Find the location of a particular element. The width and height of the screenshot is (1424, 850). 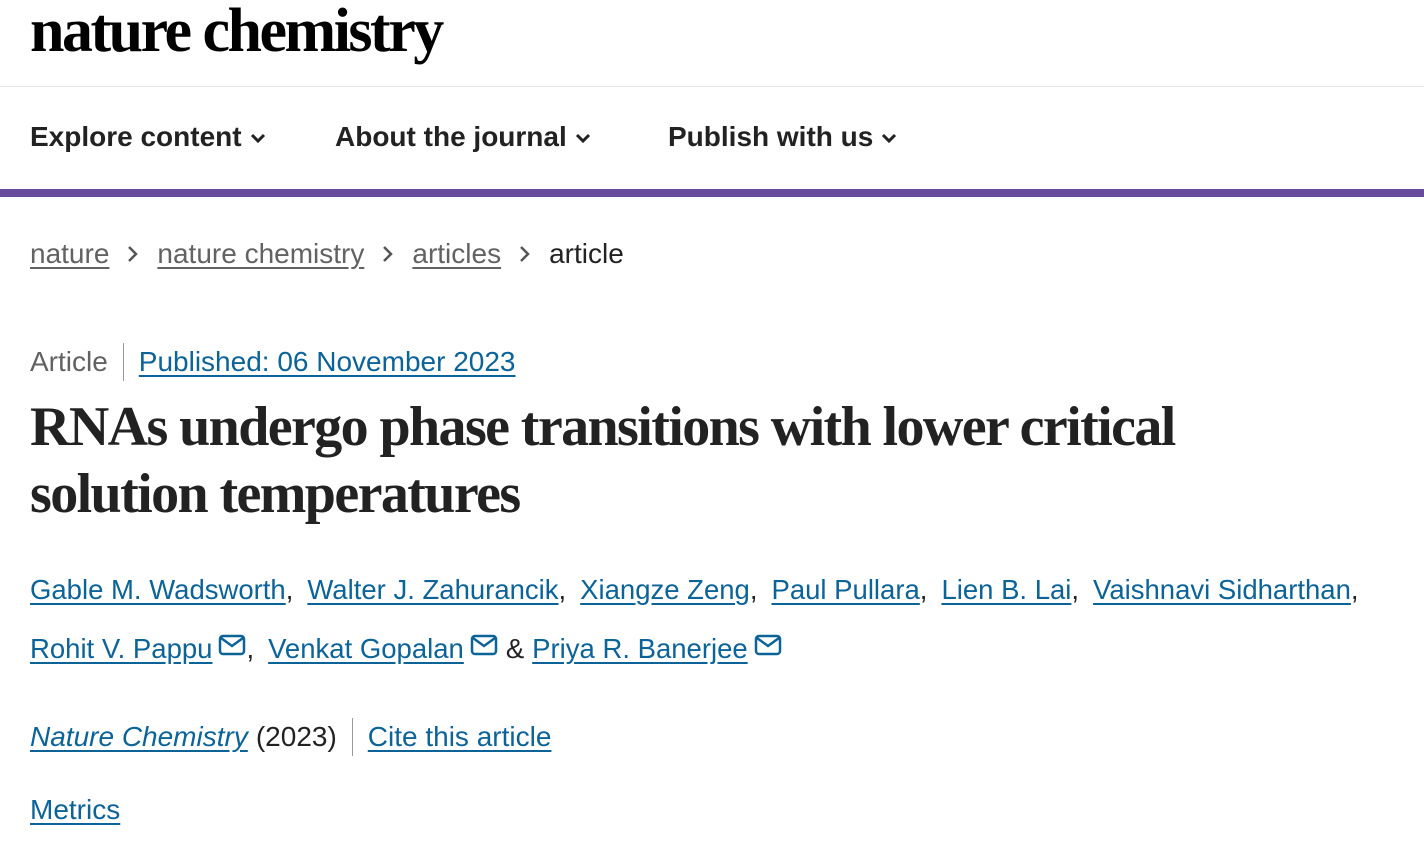

nav-item: Explore content is located at coordinates (148, 137).